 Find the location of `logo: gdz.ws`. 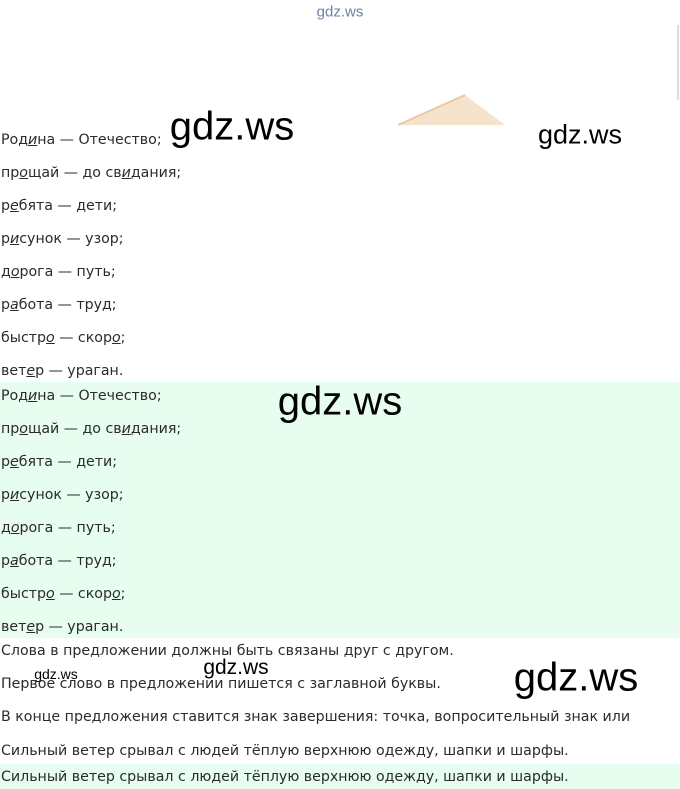

logo: gdz.ws is located at coordinates (340, 12).